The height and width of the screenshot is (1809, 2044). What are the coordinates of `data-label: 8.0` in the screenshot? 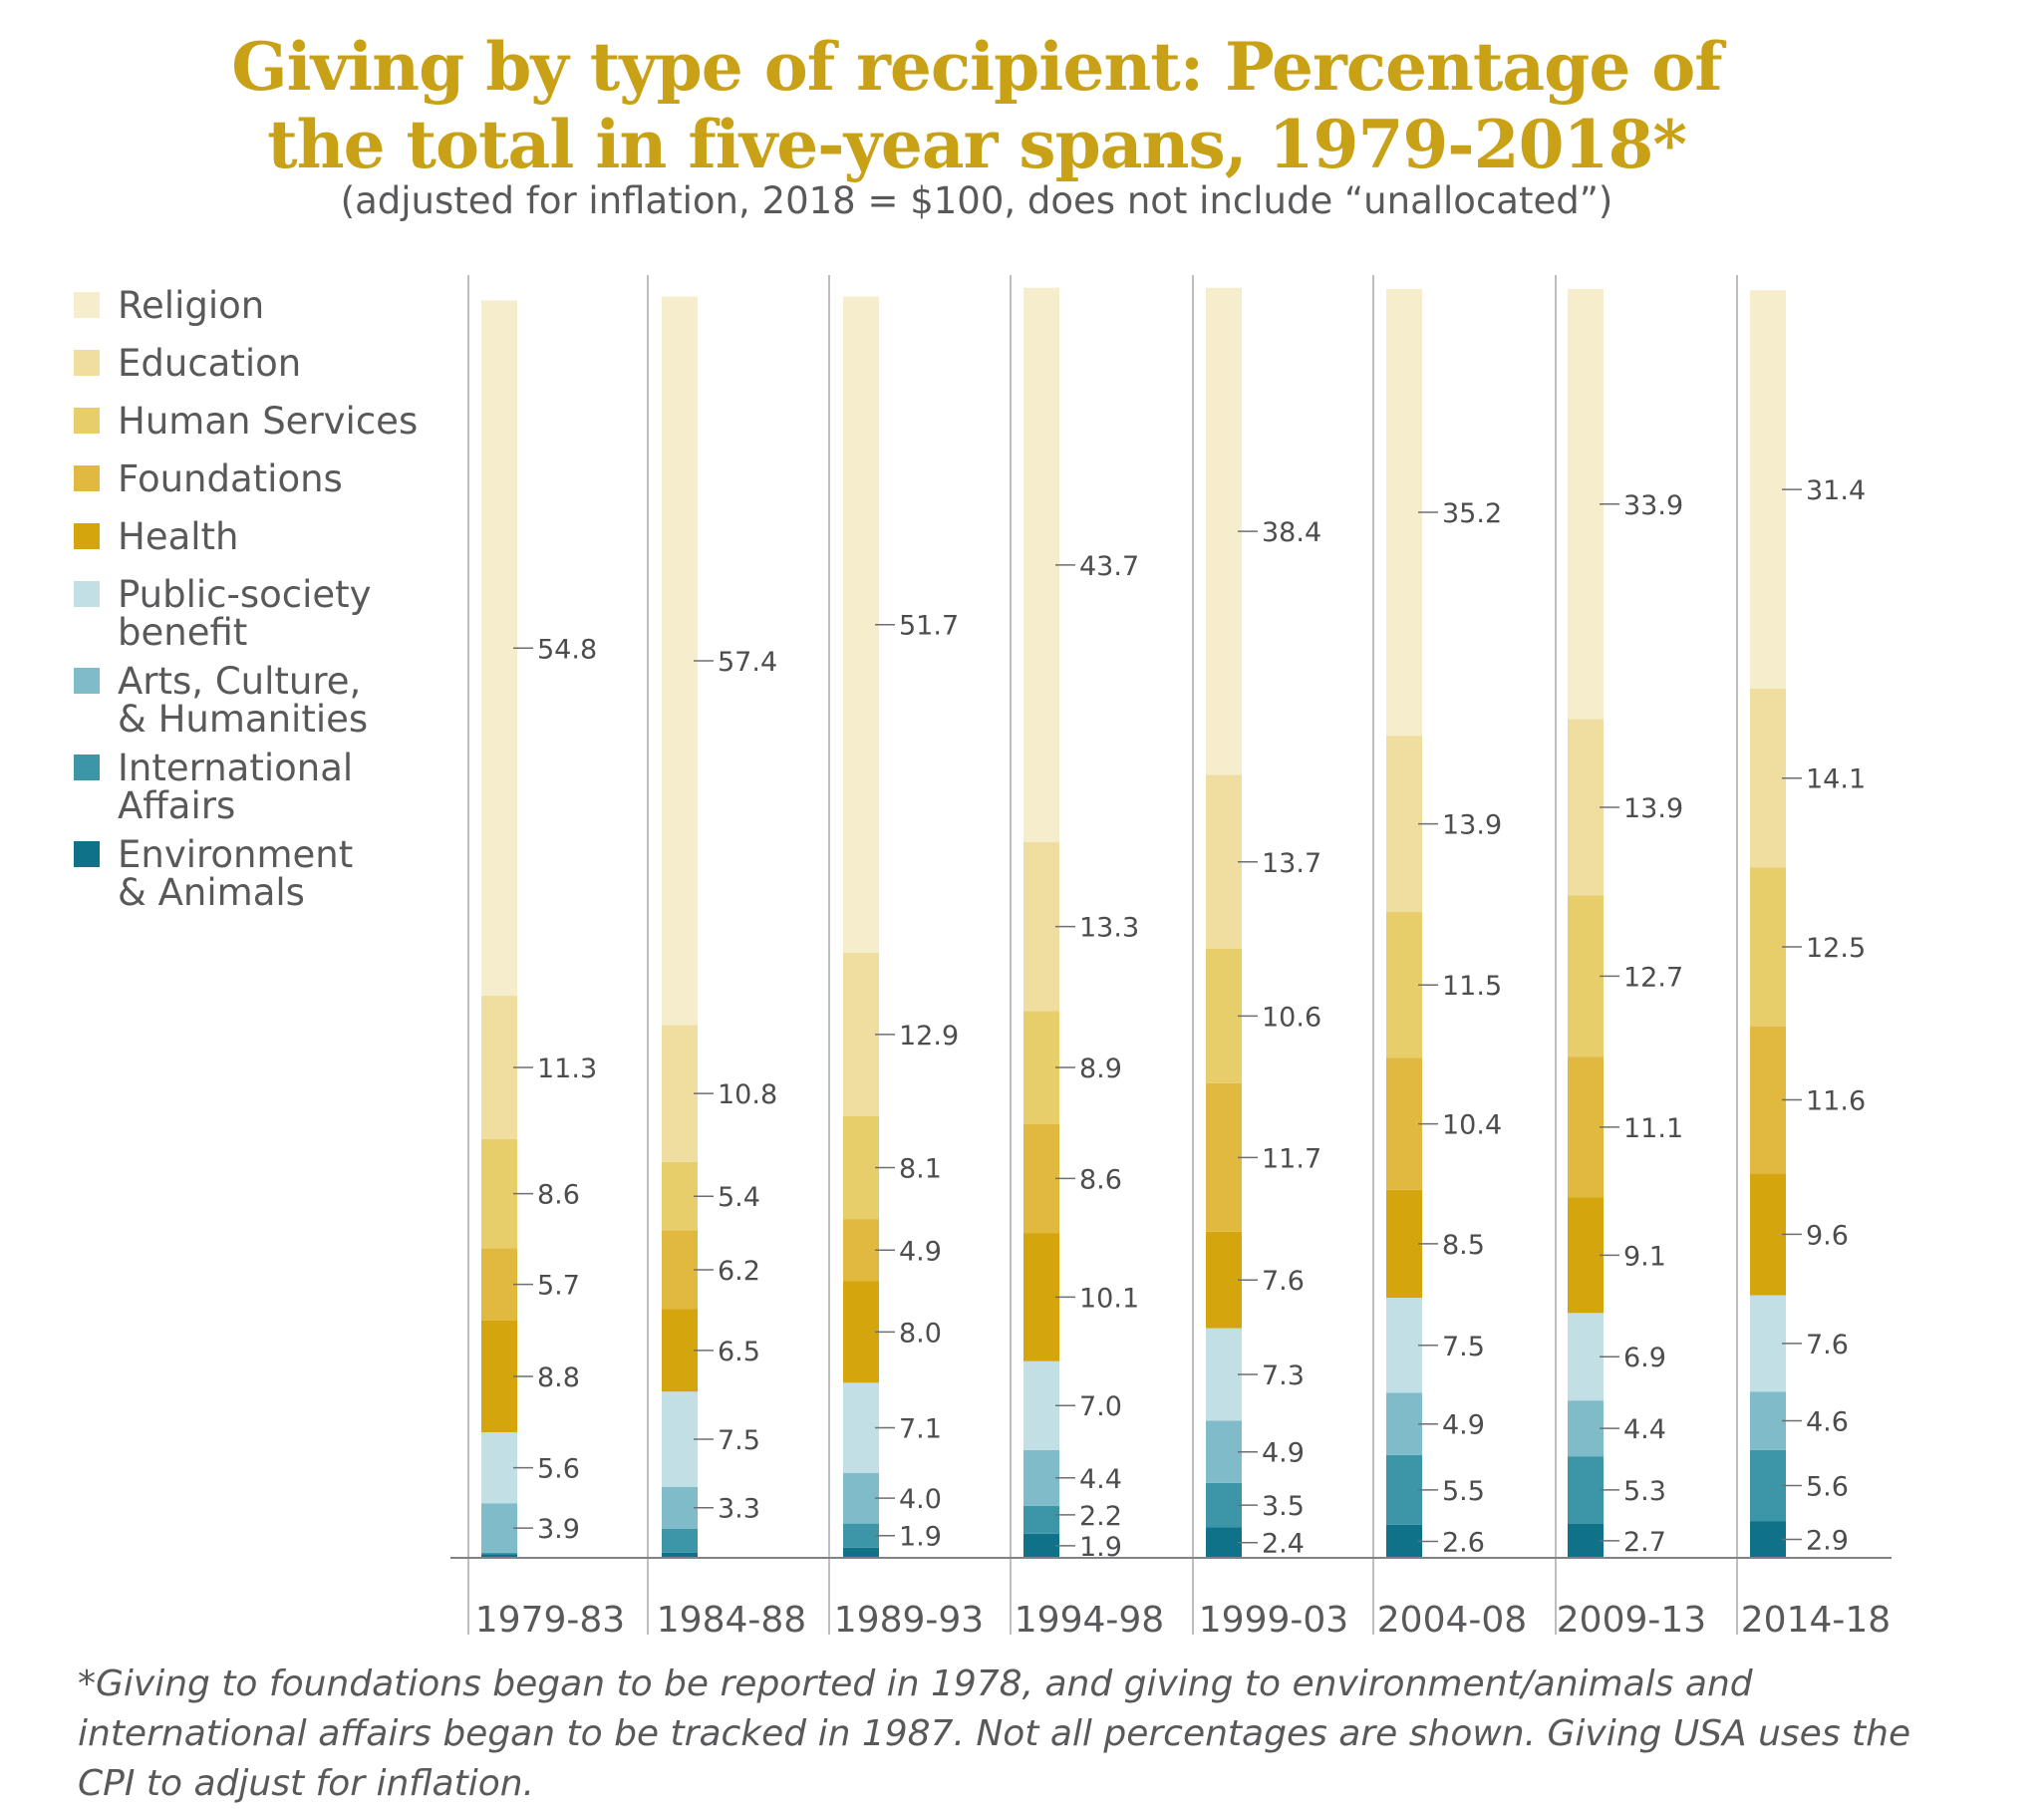 It's located at (920, 1333).